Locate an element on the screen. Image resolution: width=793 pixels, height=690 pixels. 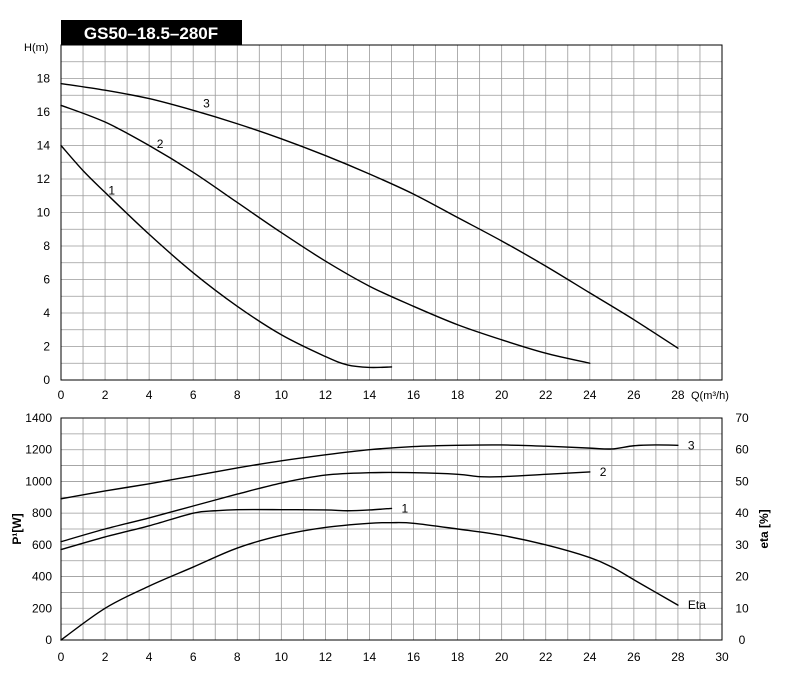
eta-y-axis-label: eta [%] is located at coordinates (764, 528).